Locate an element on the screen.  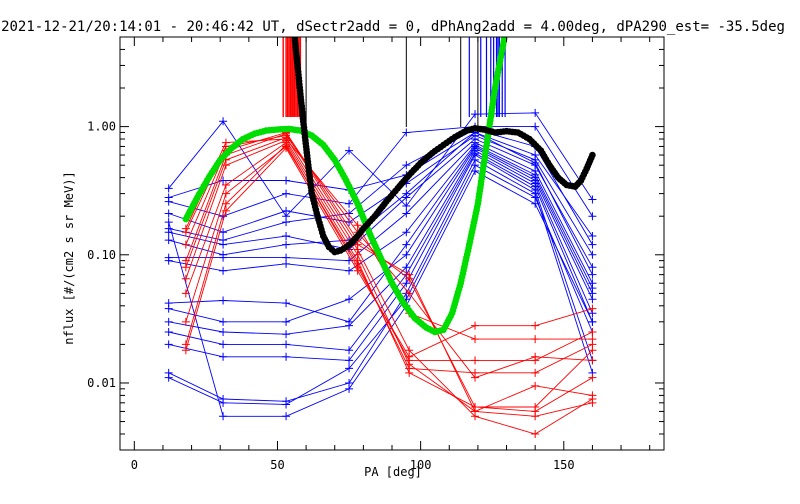
x-tick-label-3: 150 is located at coordinates (564, 465).